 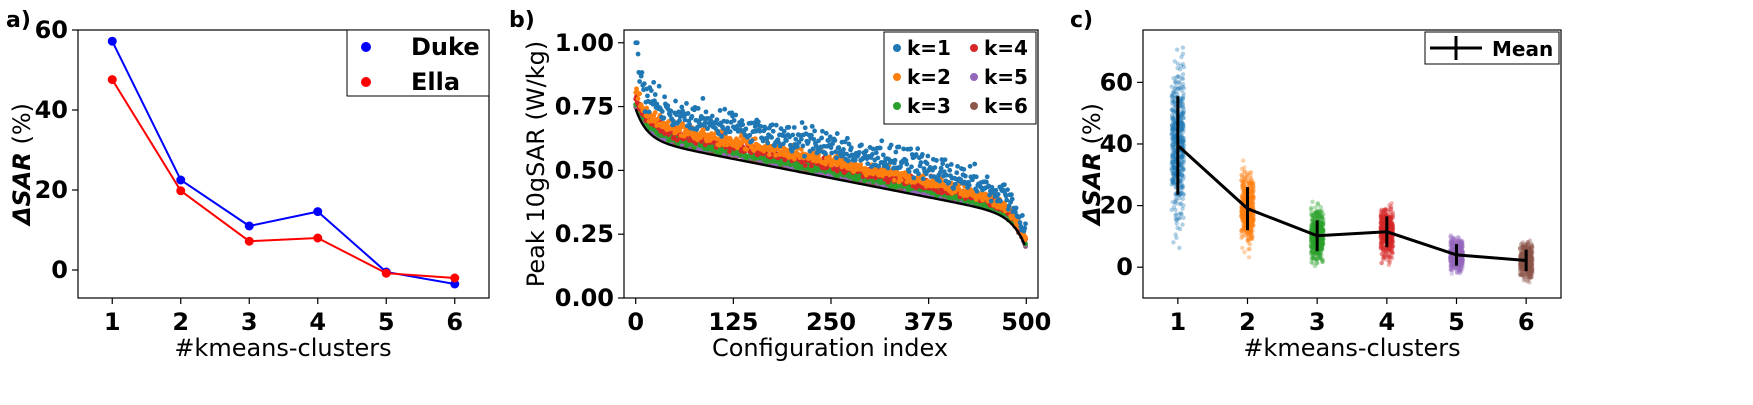 What do you see at coordinates (811, 135) in the screenshot?
I see `point-k=1-225` at bounding box center [811, 135].